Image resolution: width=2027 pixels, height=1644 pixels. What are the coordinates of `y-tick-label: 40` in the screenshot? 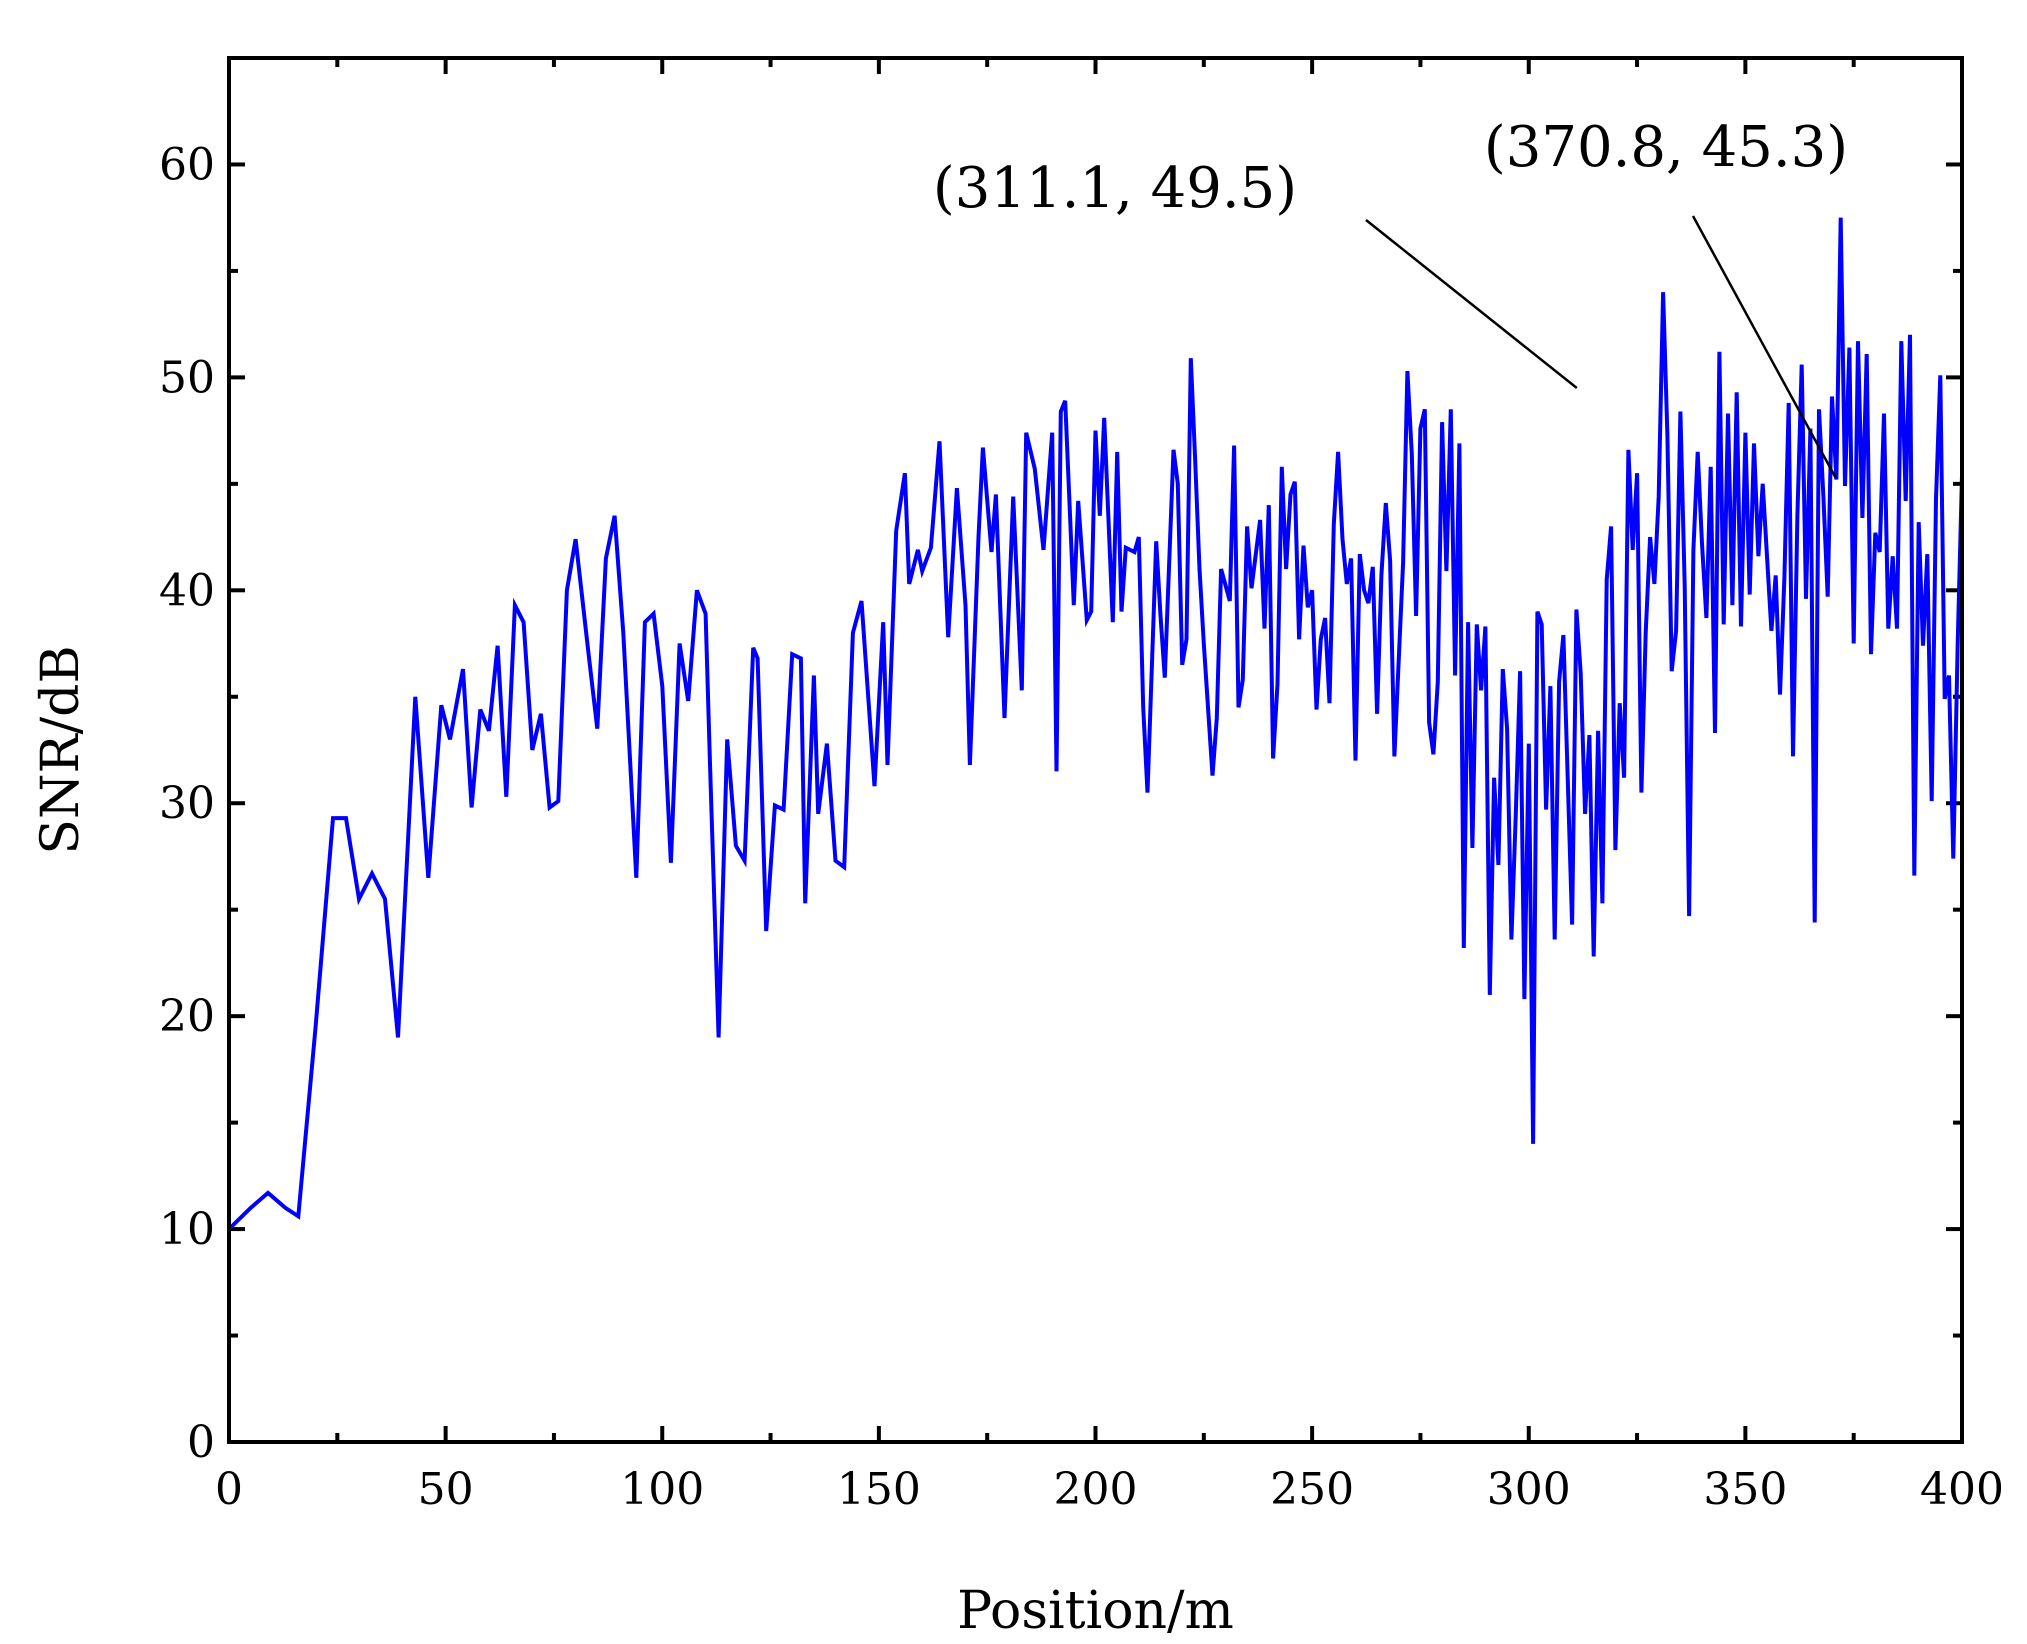 It's located at (187, 590).